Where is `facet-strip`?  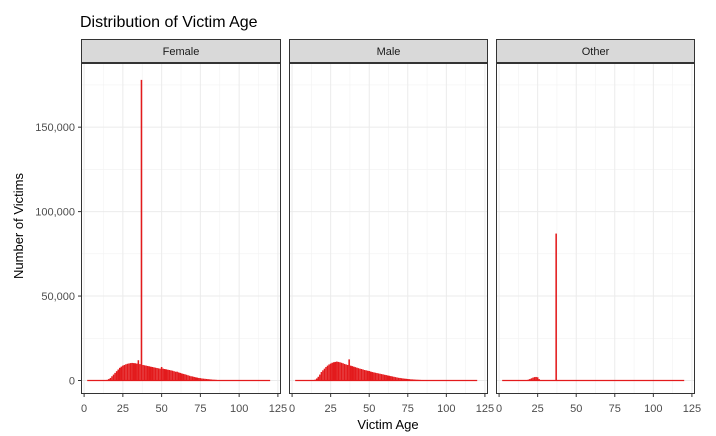 facet-strip is located at coordinates (181, 51).